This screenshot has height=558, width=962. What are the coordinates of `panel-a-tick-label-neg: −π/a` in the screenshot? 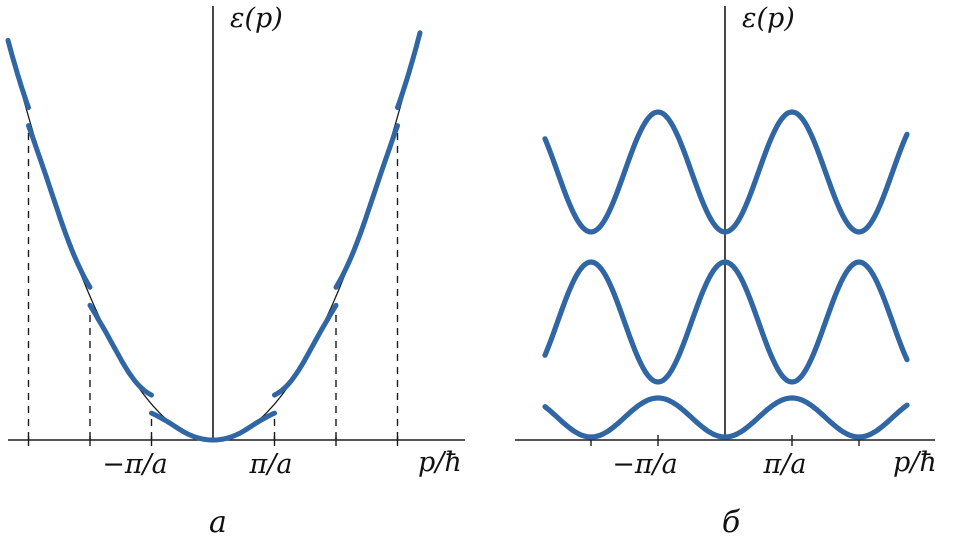 It's located at (135, 464).